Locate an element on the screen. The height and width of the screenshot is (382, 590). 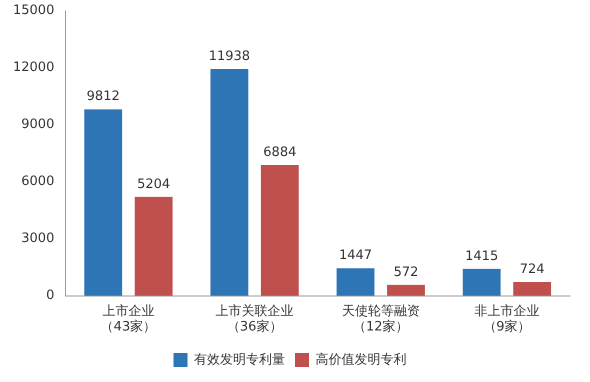
x-tick-label: 上市关联企业（36家） is located at coordinates (255, 319).